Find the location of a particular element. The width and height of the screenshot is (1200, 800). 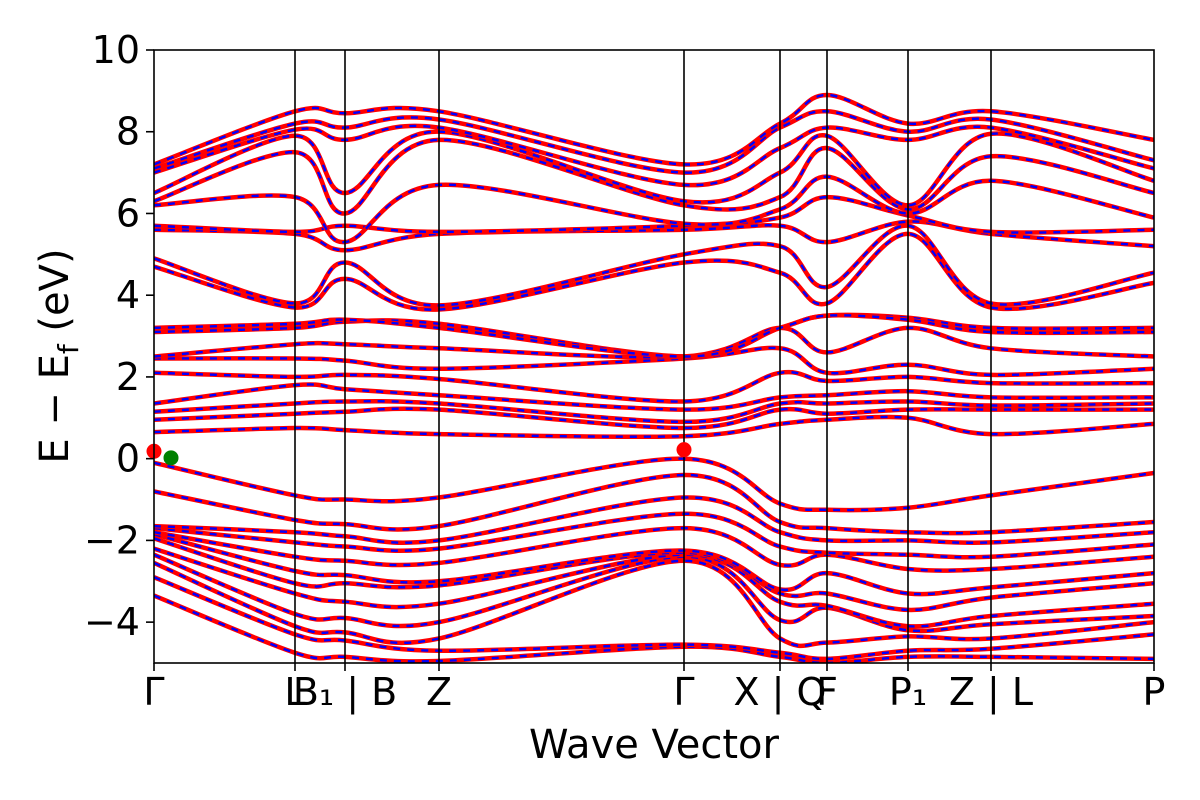

y-tick-label-6: 8 is located at coordinates (128, 132).